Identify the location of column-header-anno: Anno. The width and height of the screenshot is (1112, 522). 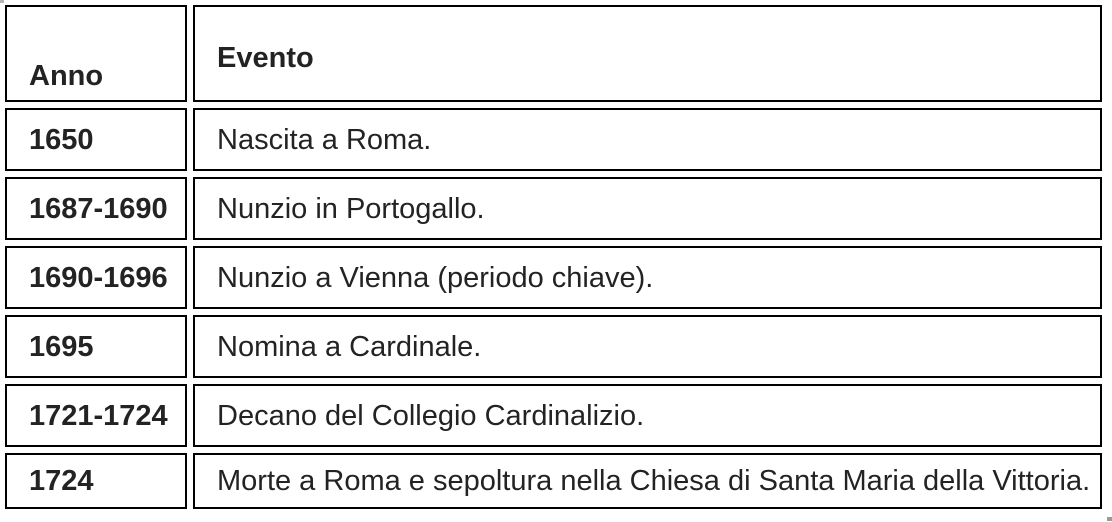
(96, 53).